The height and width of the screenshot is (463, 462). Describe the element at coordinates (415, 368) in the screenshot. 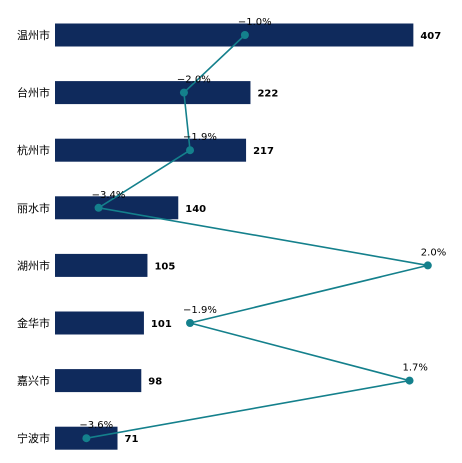

I see `change-label: 1.7%` at that location.